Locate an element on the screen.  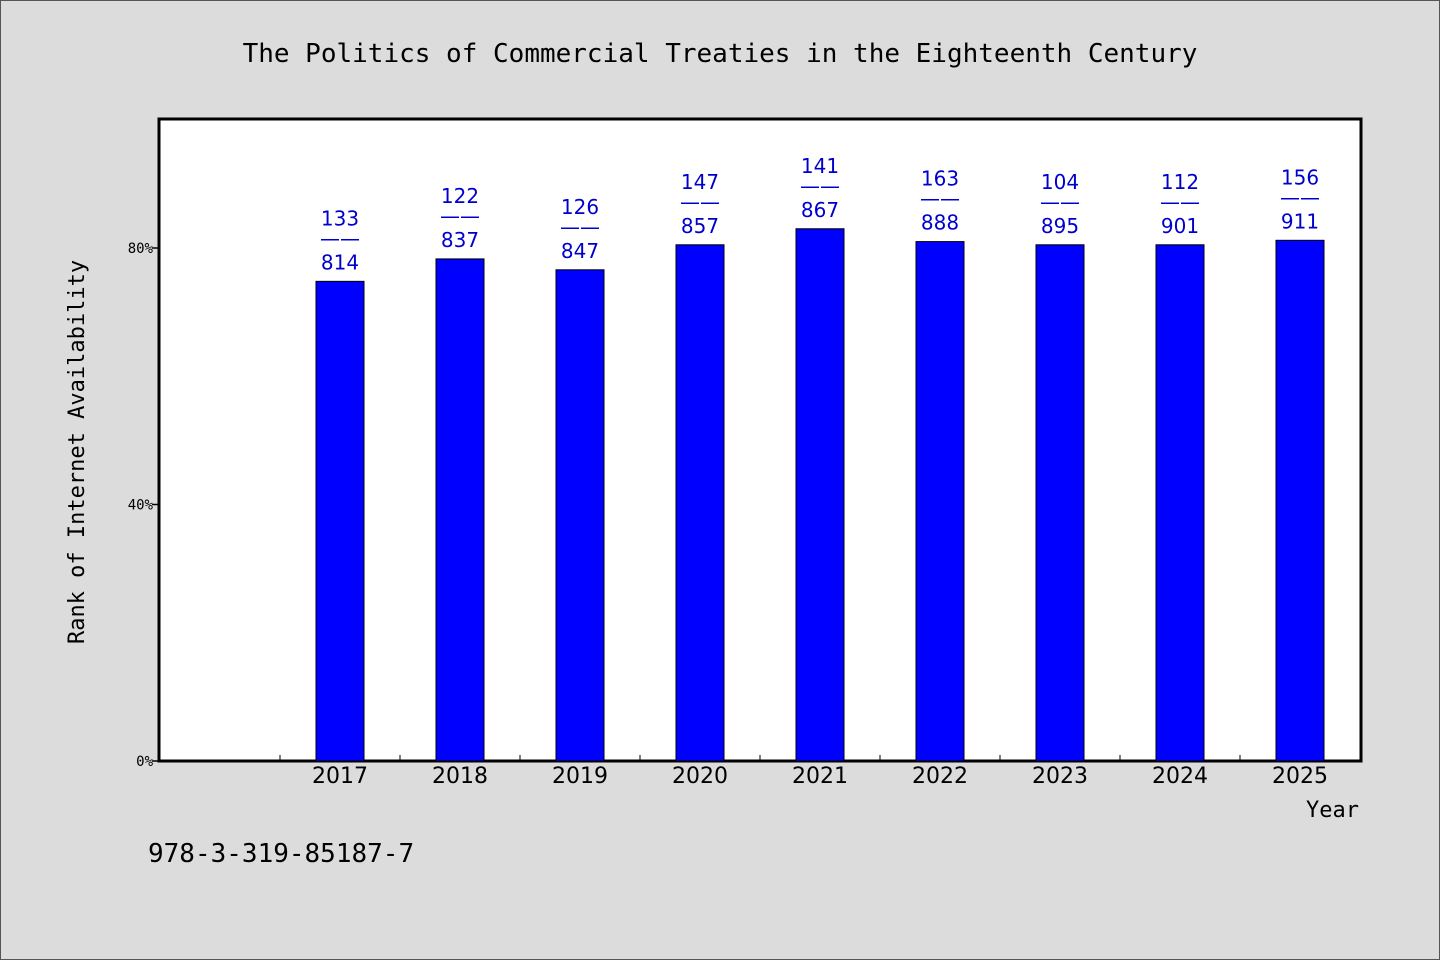
x-axis: 2017 2018 2019 2020 2021 2022 2023 2024 2025 is located at coordinates (820, 772).